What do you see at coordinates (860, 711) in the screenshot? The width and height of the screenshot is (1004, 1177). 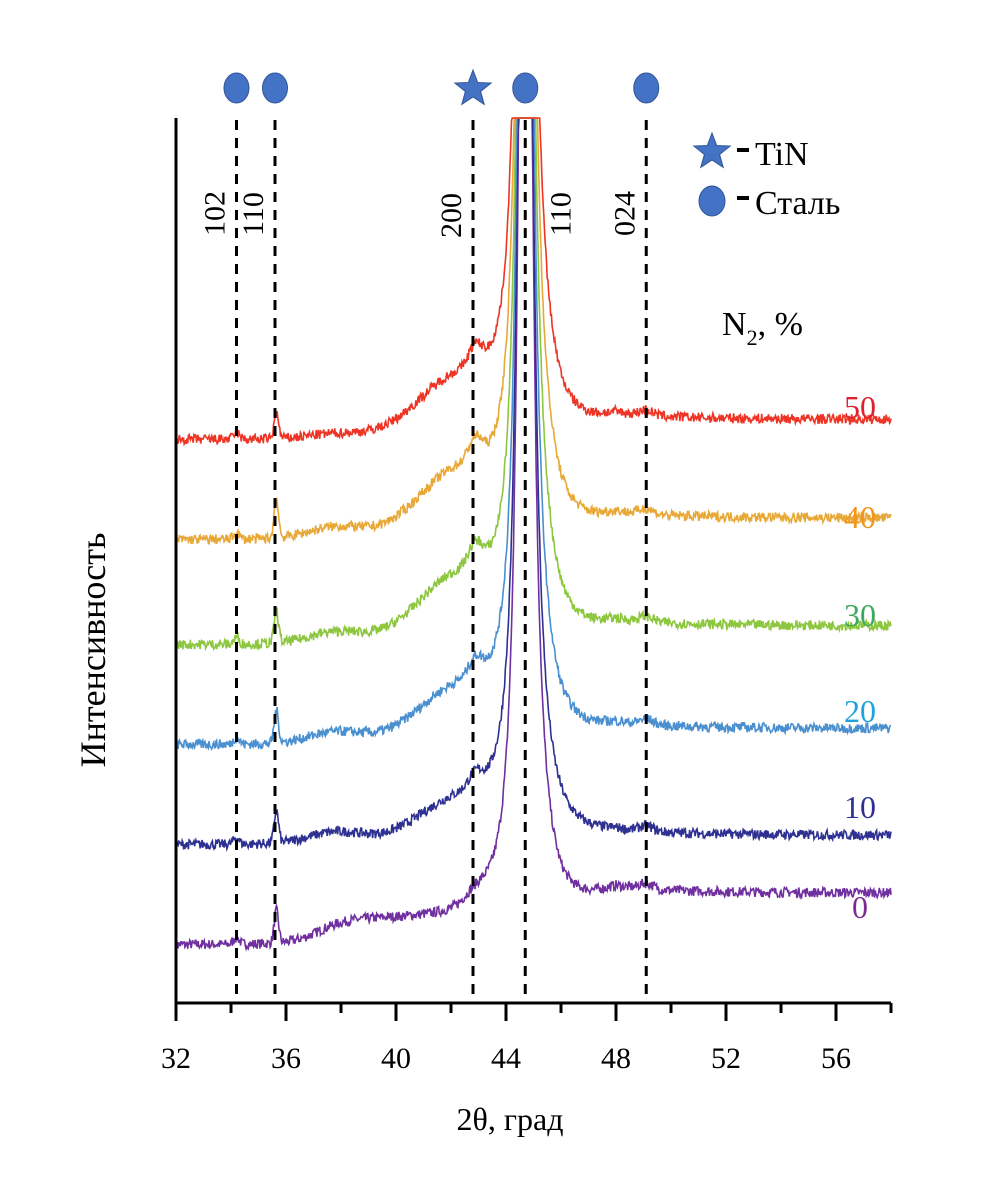 I see `series-label-20: 20` at bounding box center [860, 711].